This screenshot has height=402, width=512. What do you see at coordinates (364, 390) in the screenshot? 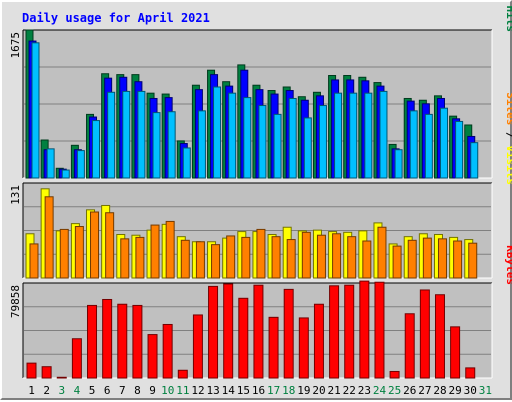
I see `x-tick-label: 23` at bounding box center [364, 390].